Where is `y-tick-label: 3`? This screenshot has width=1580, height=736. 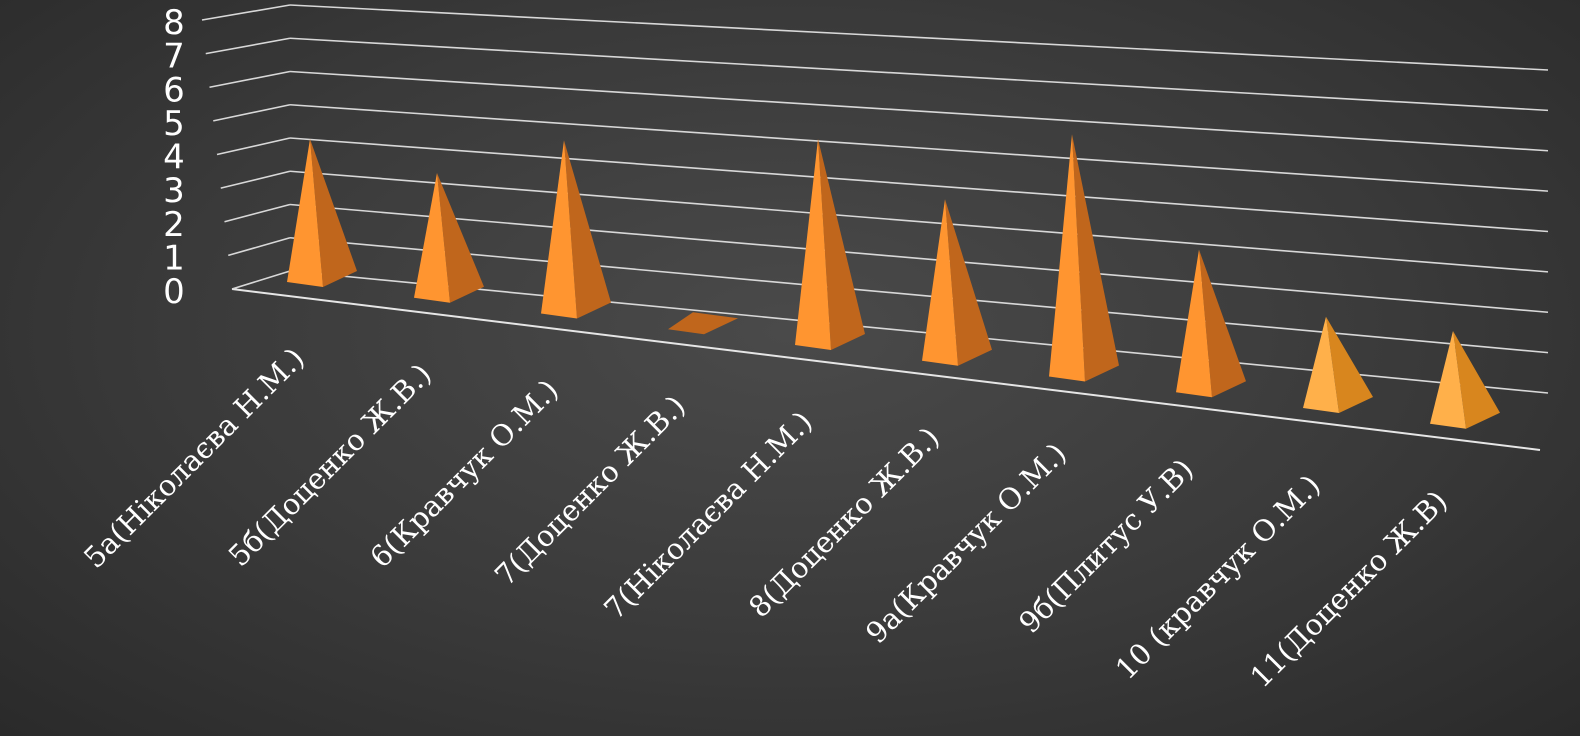 y-tick-label: 3 is located at coordinates (174, 191).